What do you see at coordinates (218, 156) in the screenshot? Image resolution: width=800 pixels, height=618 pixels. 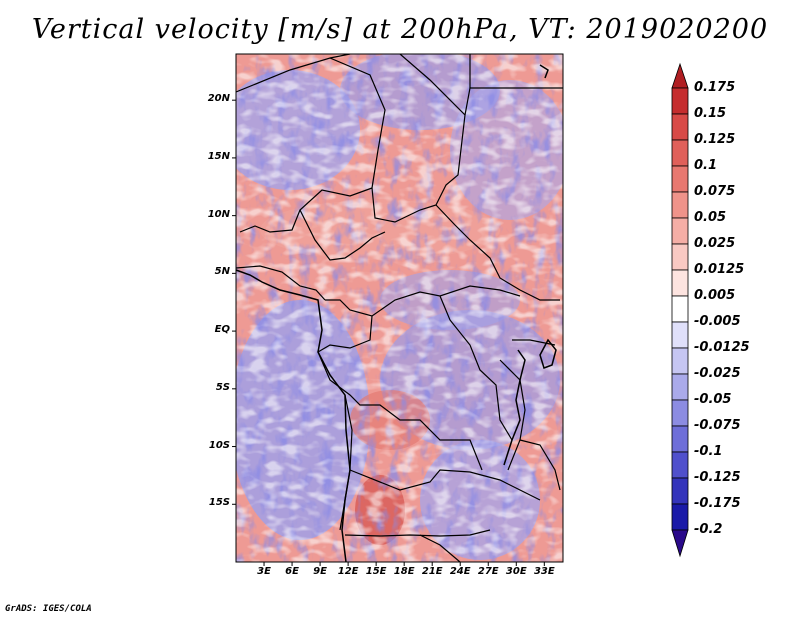 I see `lat-label: 15N` at bounding box center [218, 156].